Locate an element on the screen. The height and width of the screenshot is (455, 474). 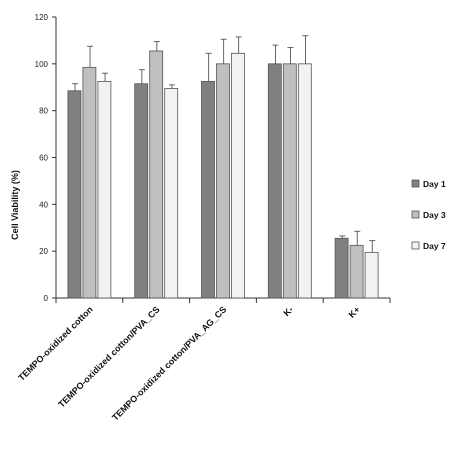
x-tick-label: TEMPO-oxidized cotton is located at coordinates (55, 343).